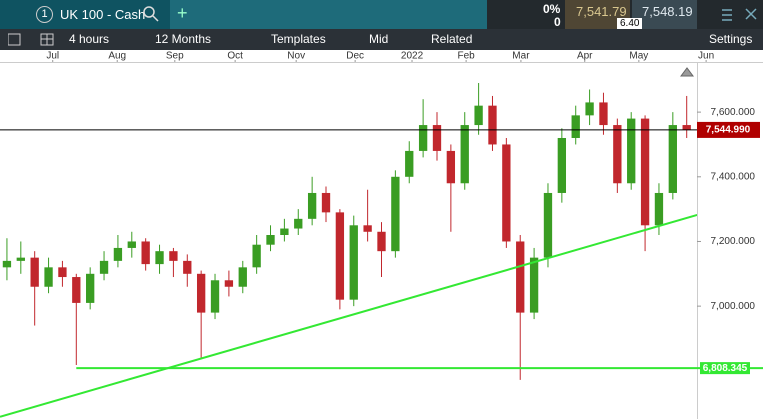 The image size is (763, 419). I want to click on x-tick-label: Aug, so click(117, 56).